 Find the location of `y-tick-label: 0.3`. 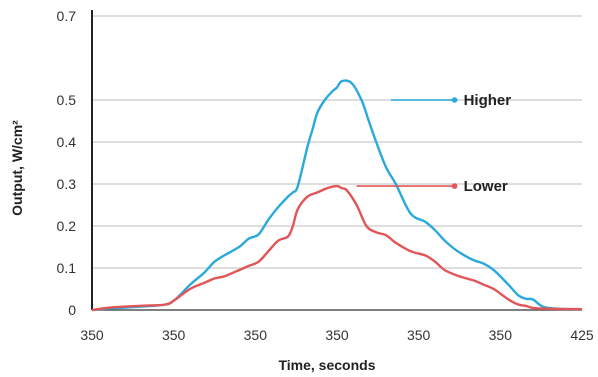

y-tick-label: 0.3 is located at coordinates (67, 184).